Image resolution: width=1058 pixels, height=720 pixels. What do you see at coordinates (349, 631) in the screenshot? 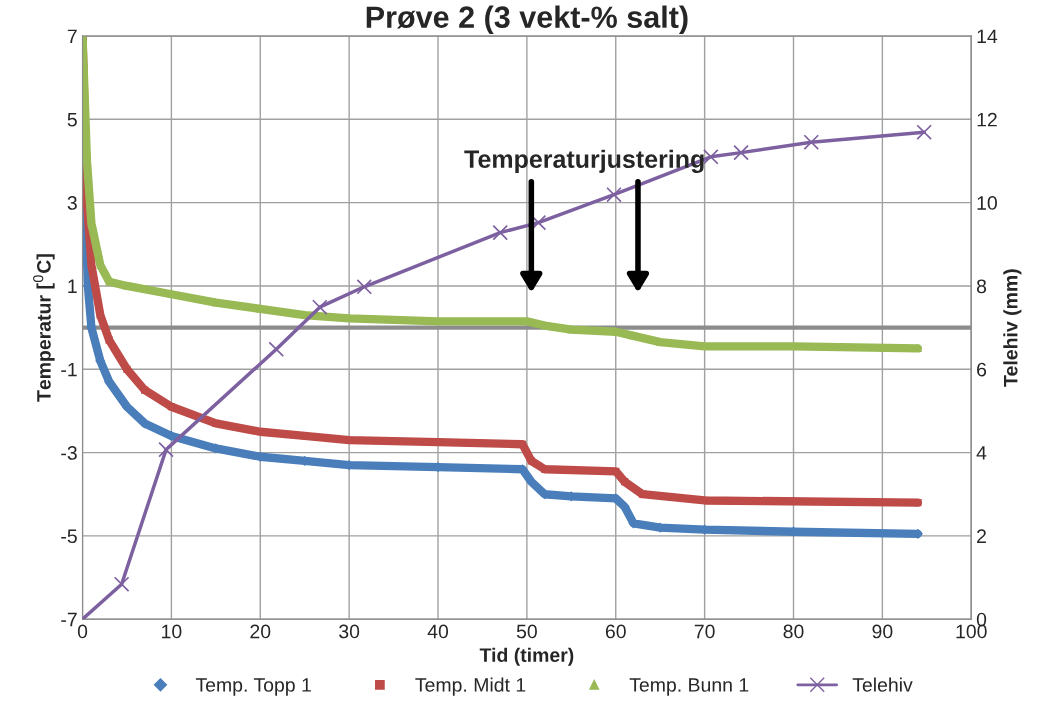
I see `x-tick-label: 30` at bounding box center [349, 631].